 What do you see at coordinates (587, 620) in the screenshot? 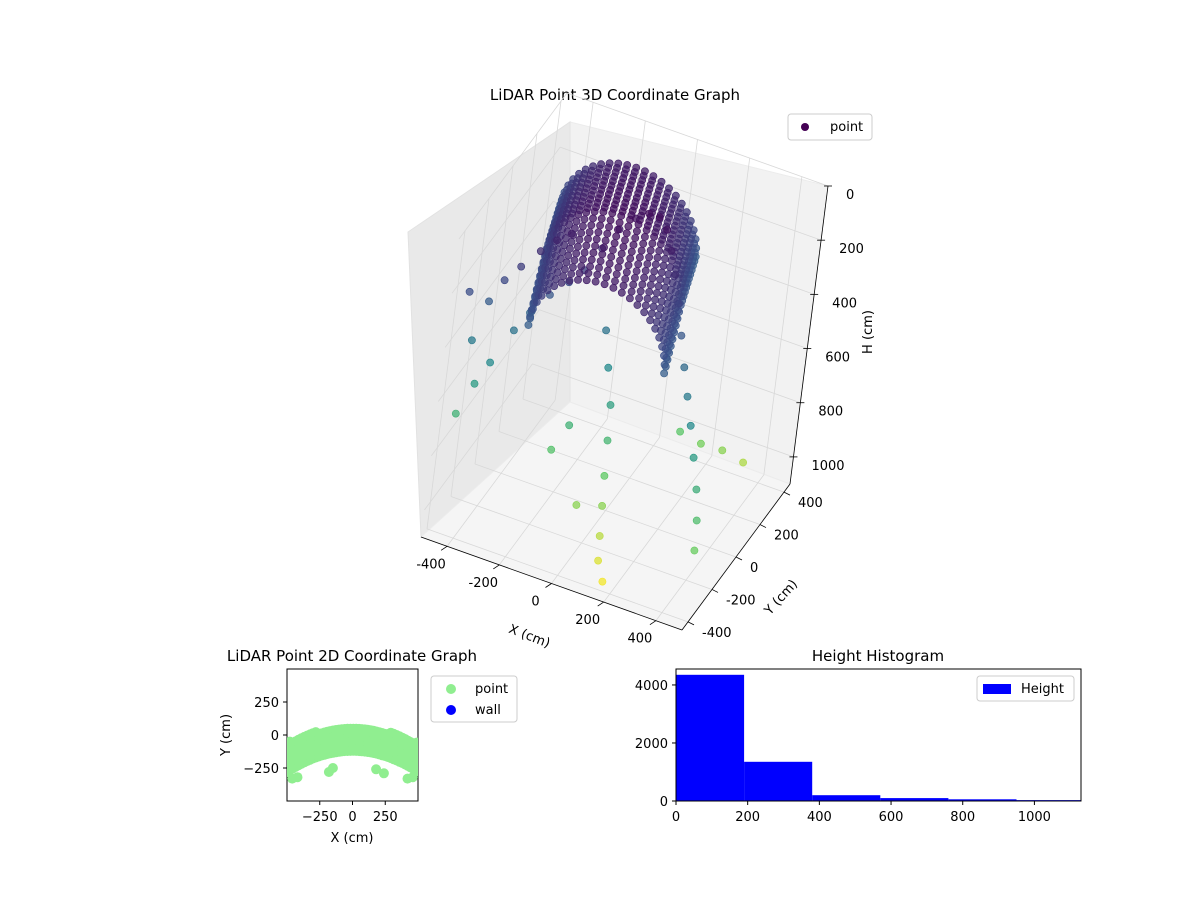
I see `x-tick-label-3d: 200` at bounding box center [587, 620].